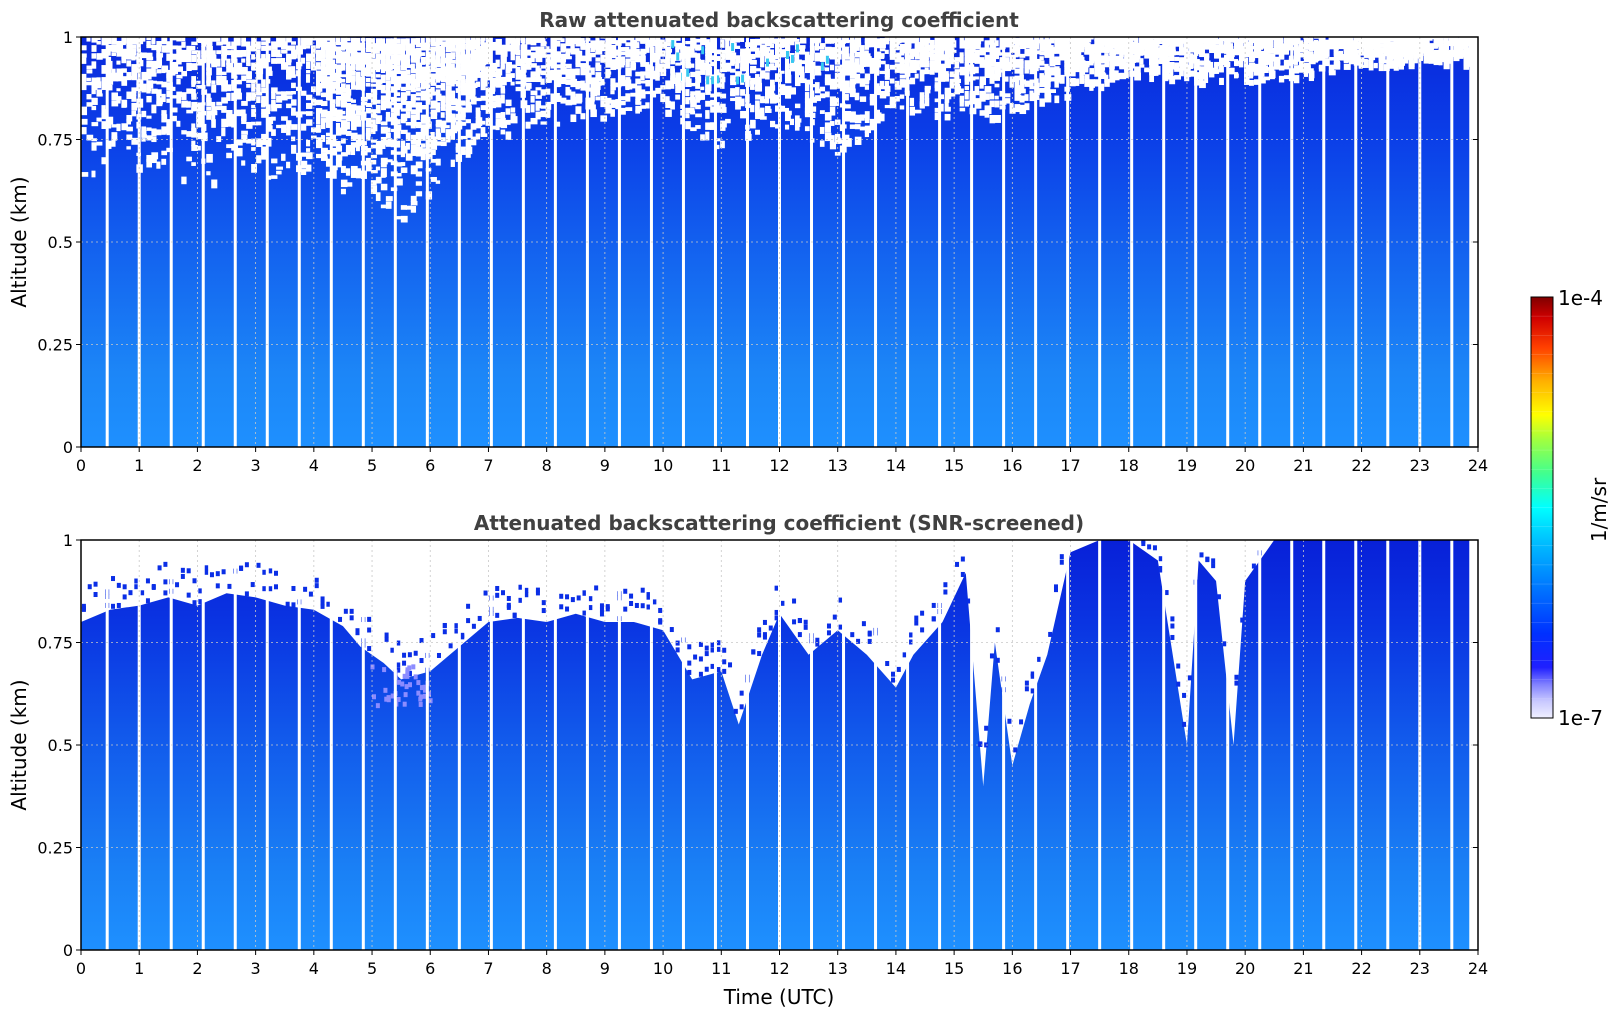  Describe the element at coordinates (488, 465) in the screenshot. I see `raw-x-tick-label-7: 7` at that location.